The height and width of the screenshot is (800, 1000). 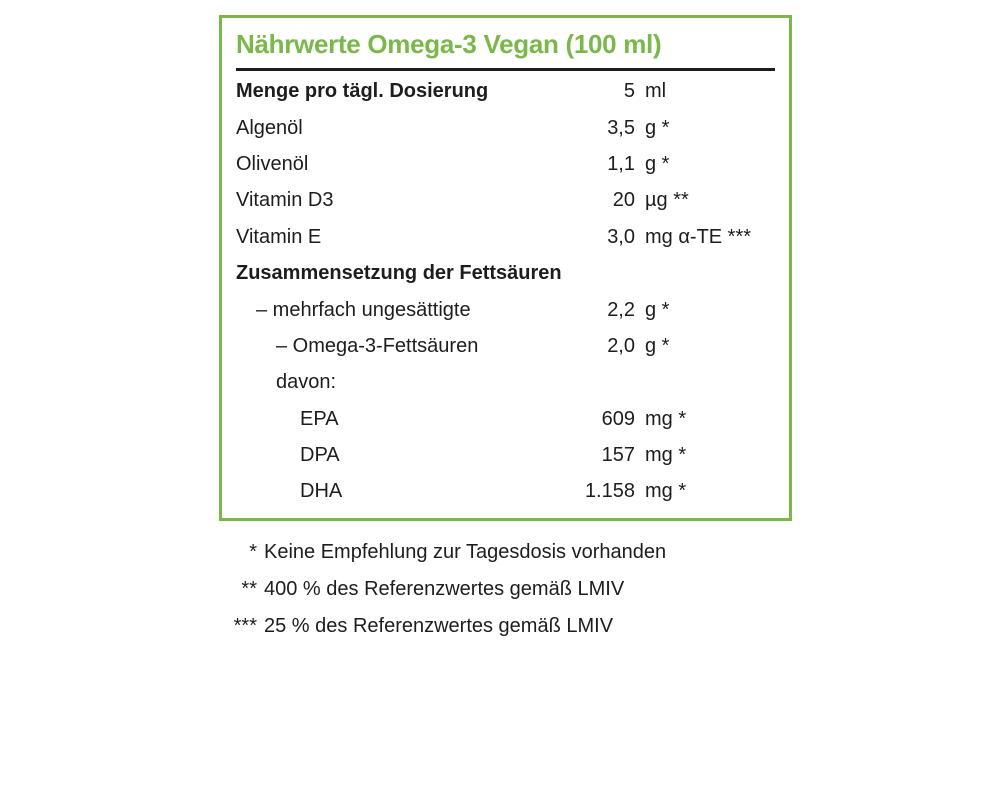 I want to click on nutrient-value: 5, so click(x=629, y=91).